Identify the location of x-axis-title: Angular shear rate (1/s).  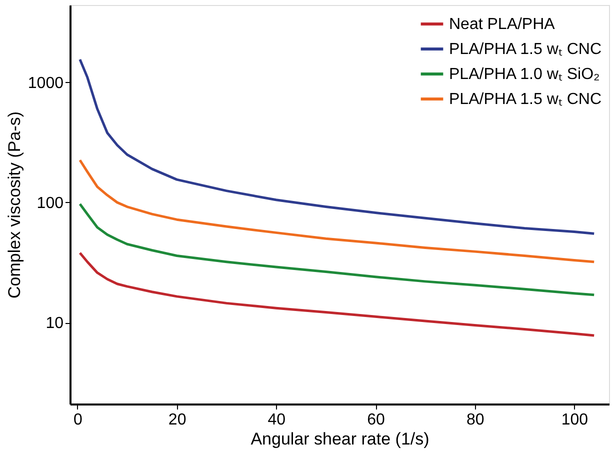
(340, 439).